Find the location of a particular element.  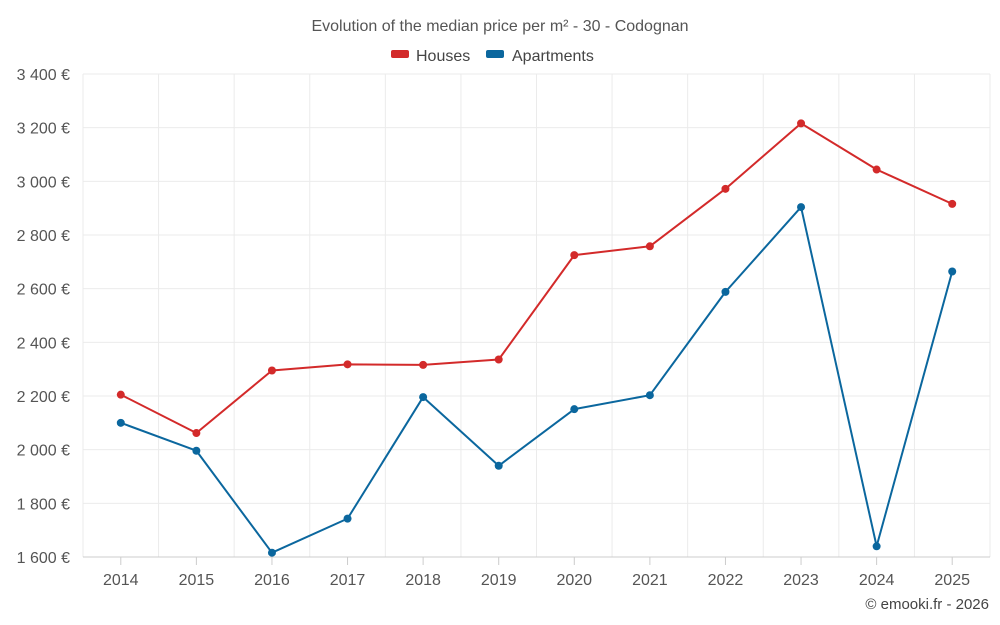

legend-item-apartments: Apartments is located at coordinates (540, 56).